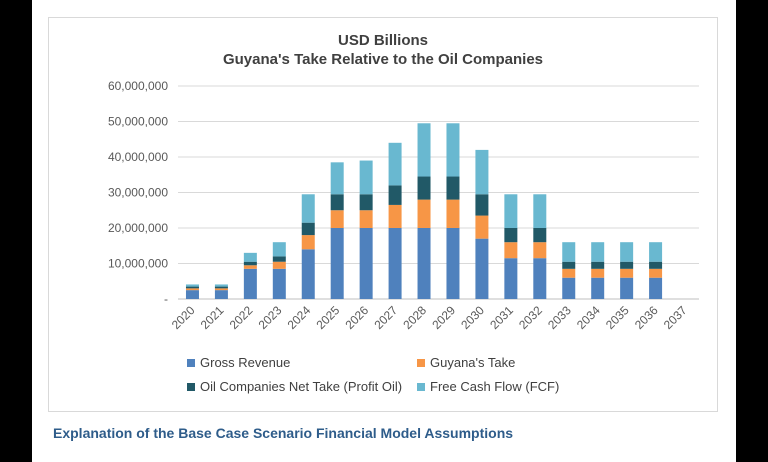  I want to click on x-tick-label: 2034, so click(588, 317).